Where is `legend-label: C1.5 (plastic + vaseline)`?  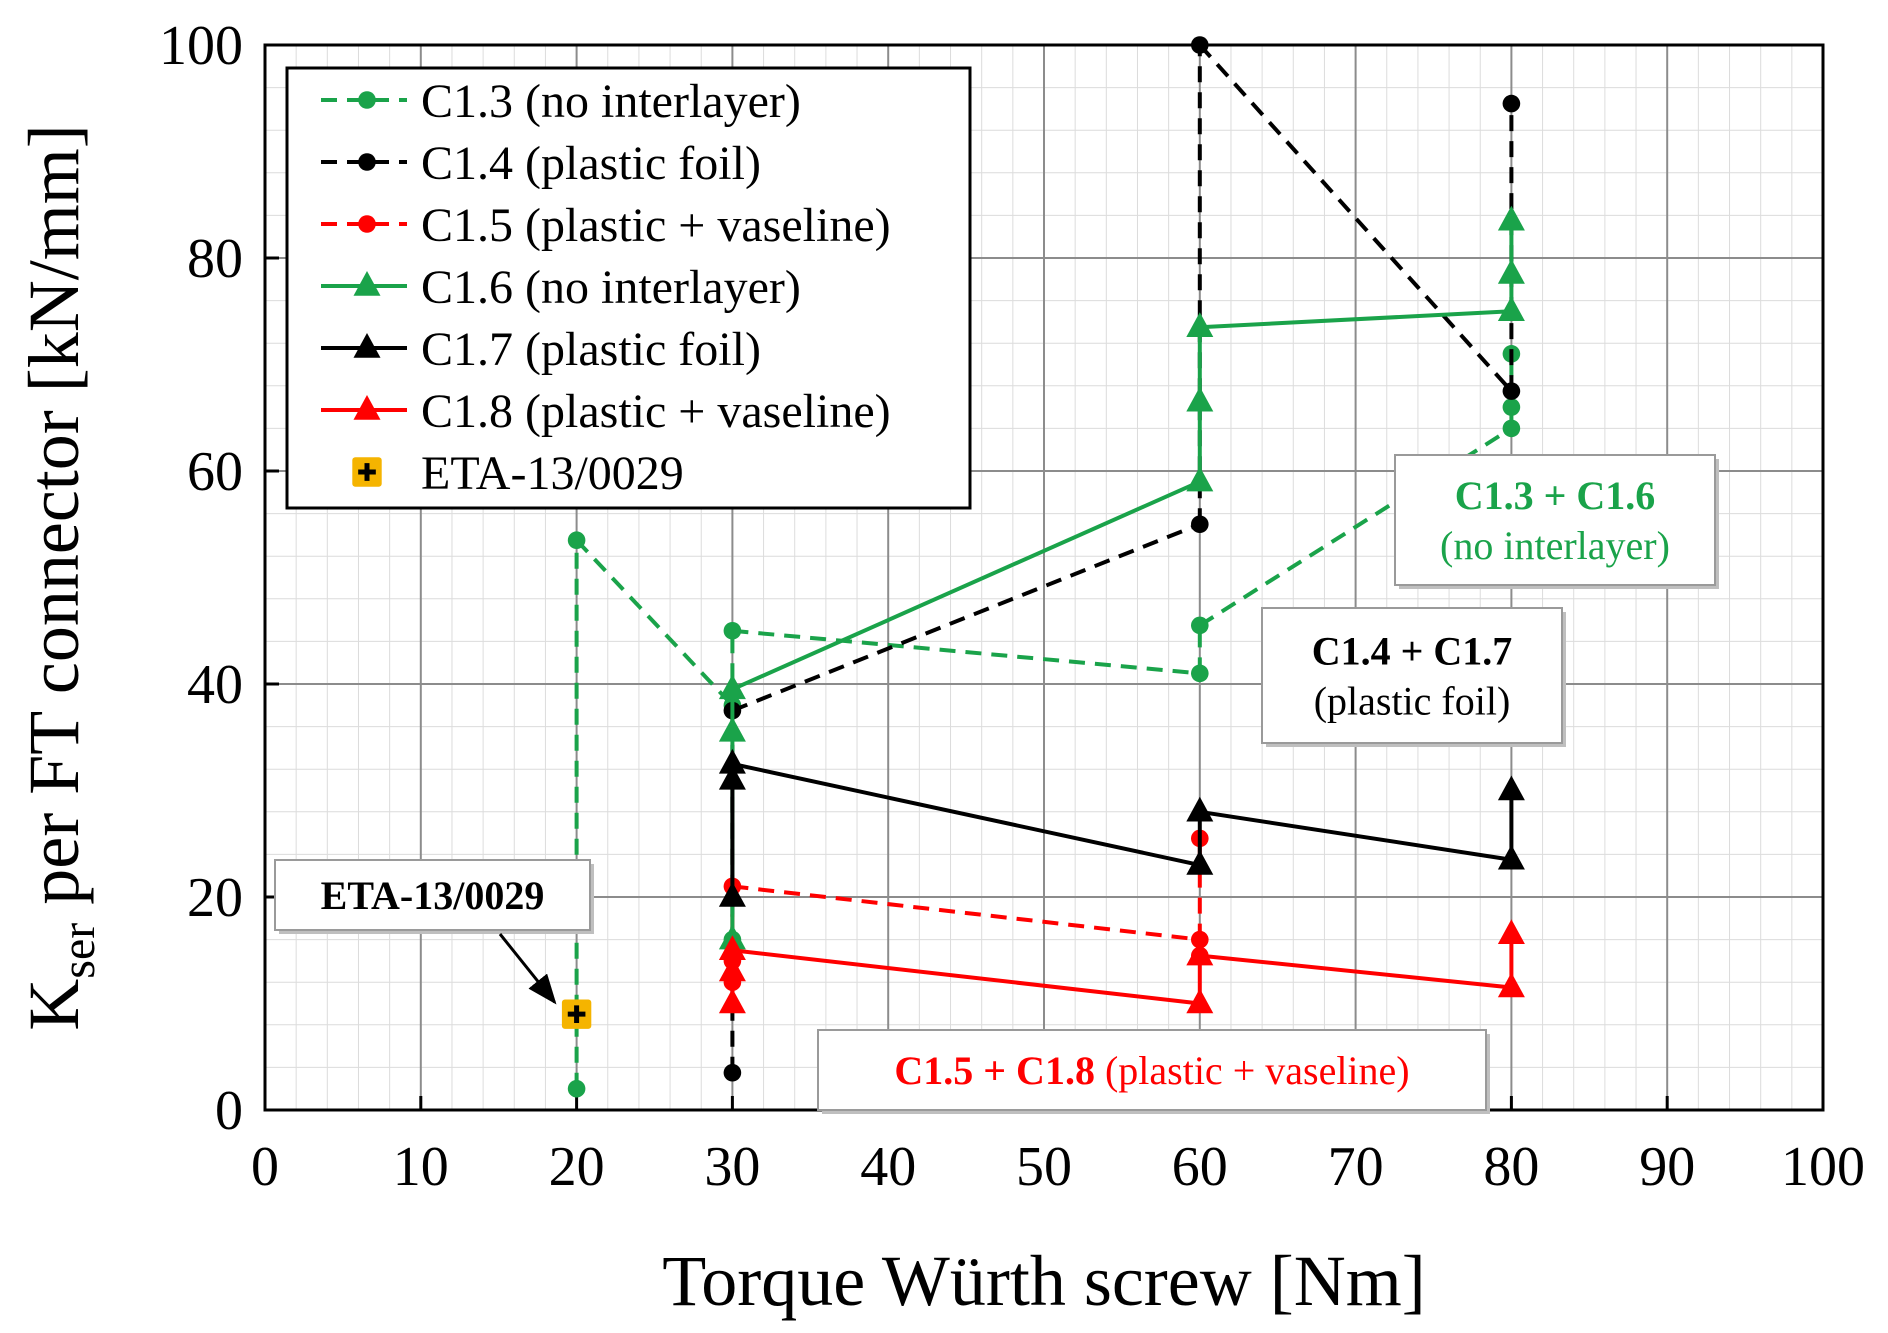
legend-label: C1.5 (plastic + vaseline) is located at coordinates (656, 225).